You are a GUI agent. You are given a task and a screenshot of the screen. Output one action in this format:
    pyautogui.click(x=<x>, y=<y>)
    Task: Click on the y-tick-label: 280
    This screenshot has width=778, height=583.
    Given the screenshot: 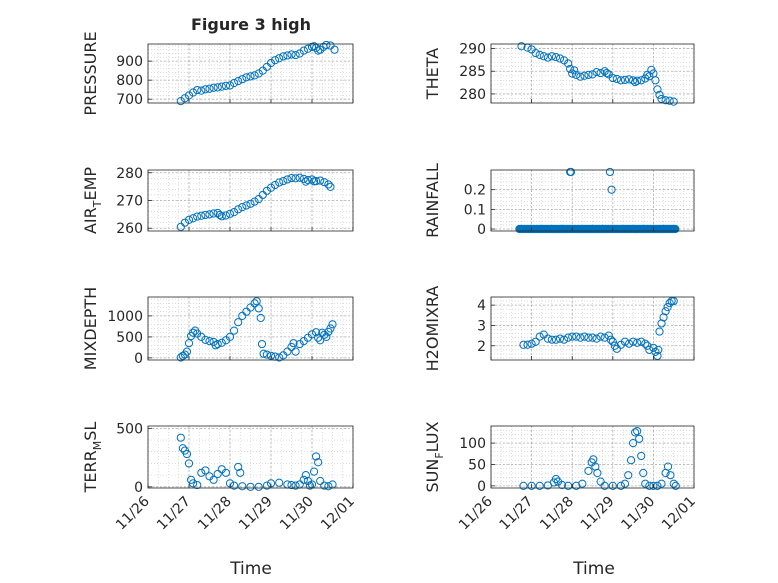 What is the action you would take?
    pyautogui.click(x=129, y=174)
    